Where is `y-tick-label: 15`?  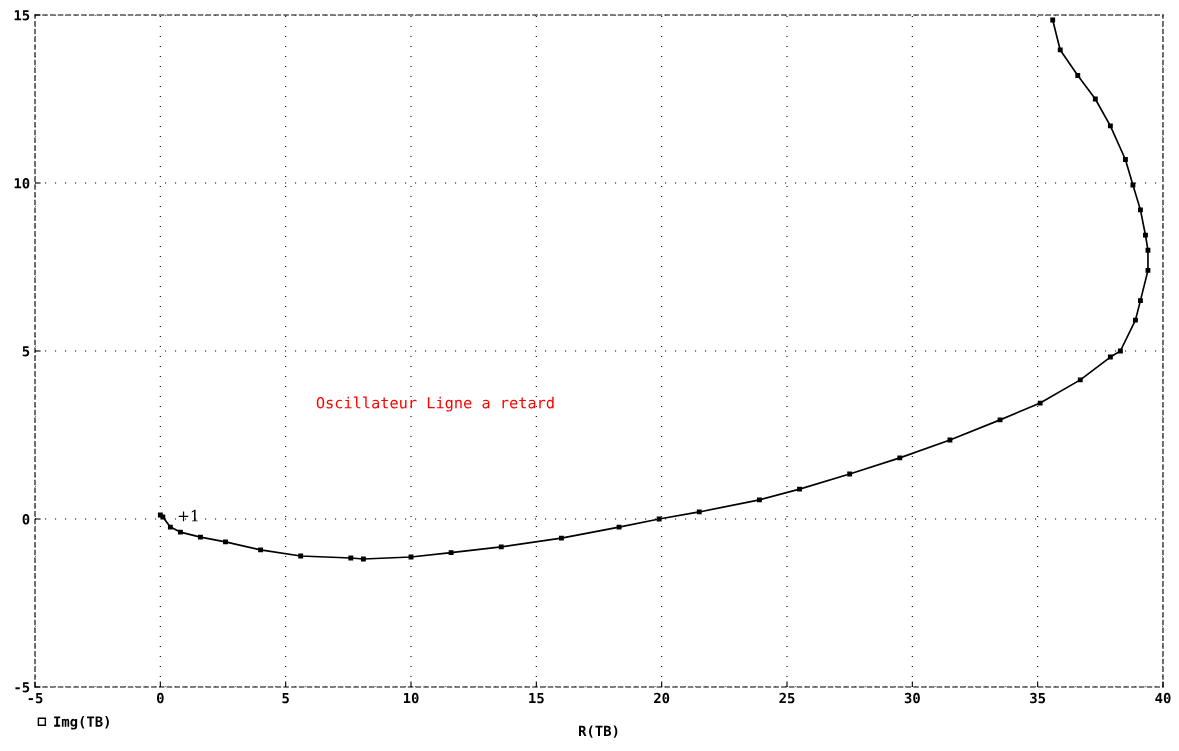
y-tick-label: 15 is located at coordinates (22, 15).